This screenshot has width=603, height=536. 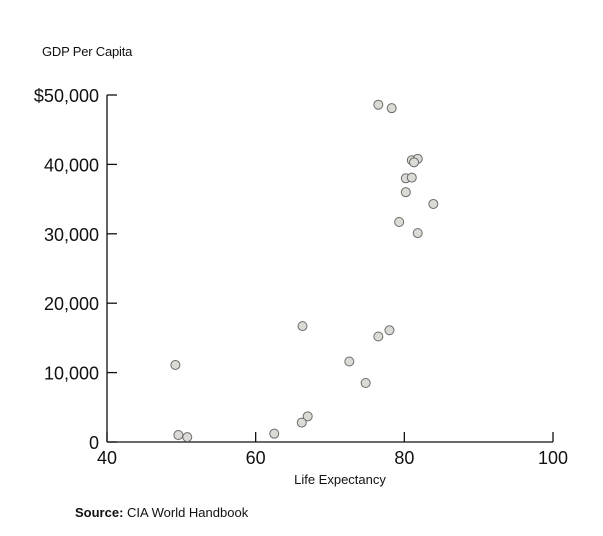 I want to click on y-tick-label: 30,000, so click(x=71, y=235).